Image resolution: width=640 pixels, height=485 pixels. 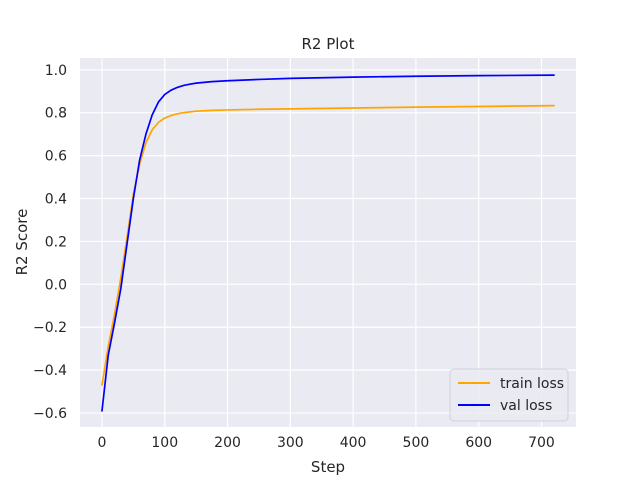 I want to click on legend-label-val-loss: val loss, so click(x=526, y=406).